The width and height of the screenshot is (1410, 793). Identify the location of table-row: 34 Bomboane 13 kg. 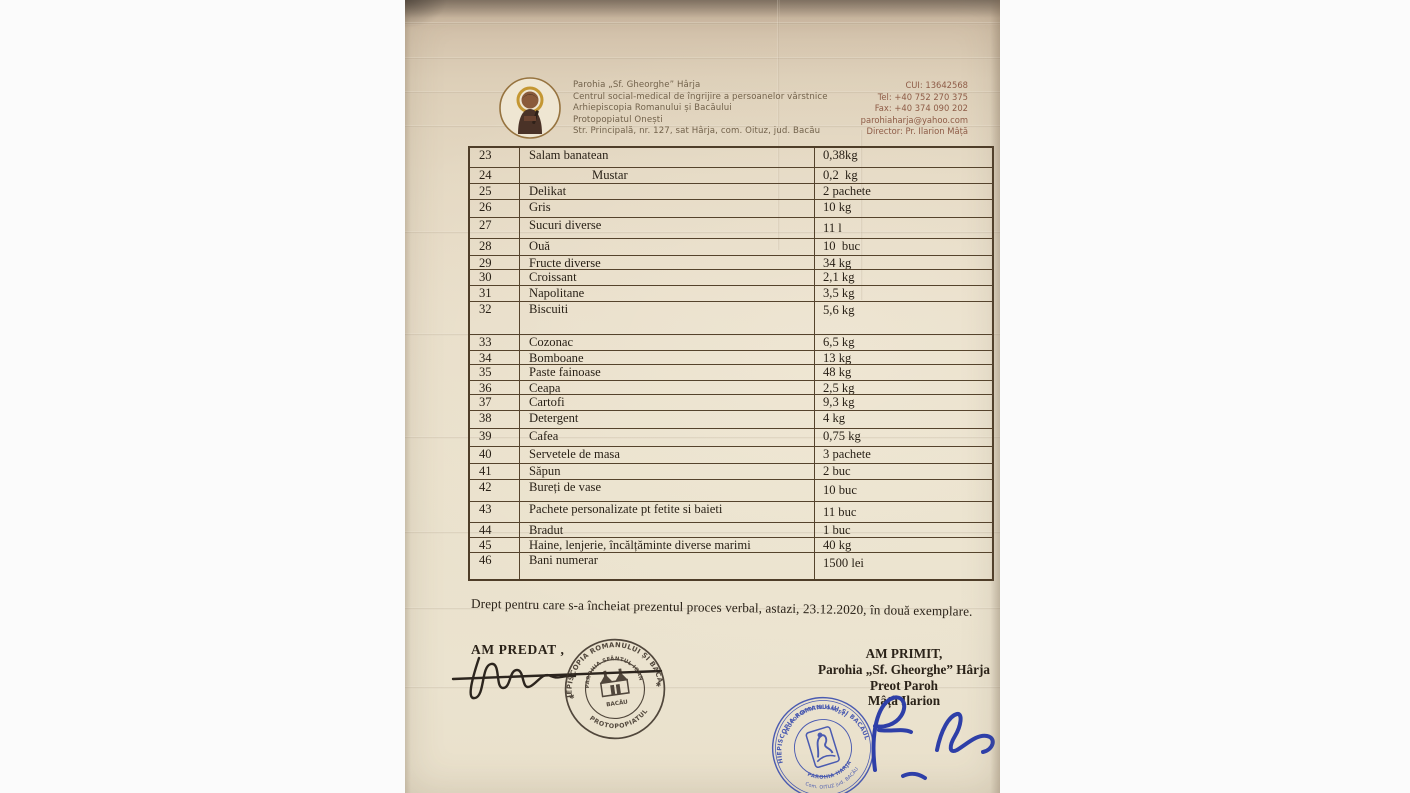
(731, 358).